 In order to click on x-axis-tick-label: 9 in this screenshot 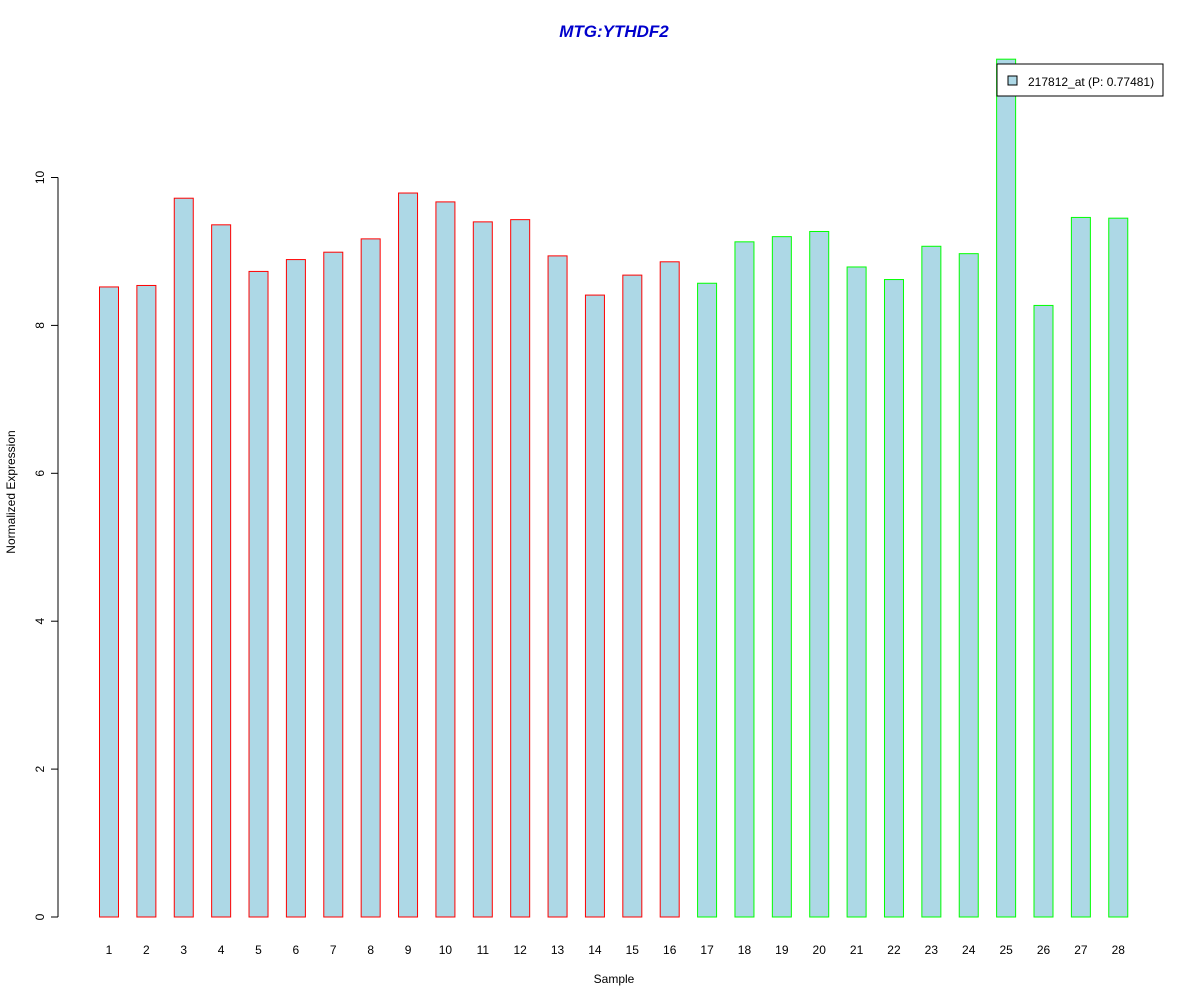, I will do `click(408, 950)`.